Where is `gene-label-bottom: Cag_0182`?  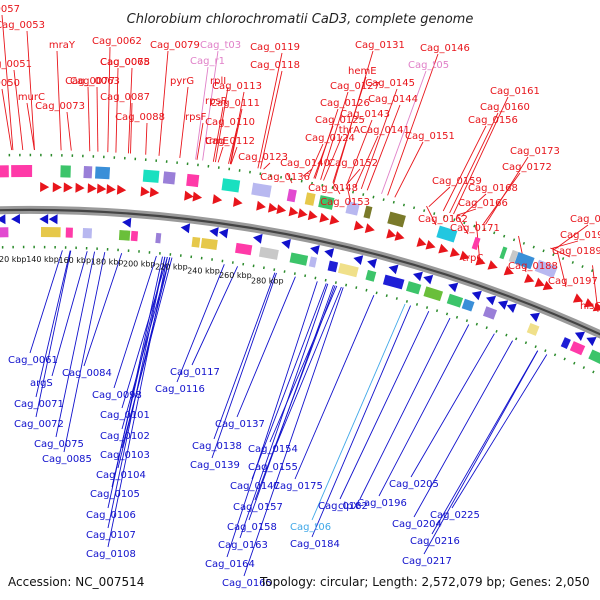 gene-label-bottom: Cag_0182 is located at coordinates (343, 506).